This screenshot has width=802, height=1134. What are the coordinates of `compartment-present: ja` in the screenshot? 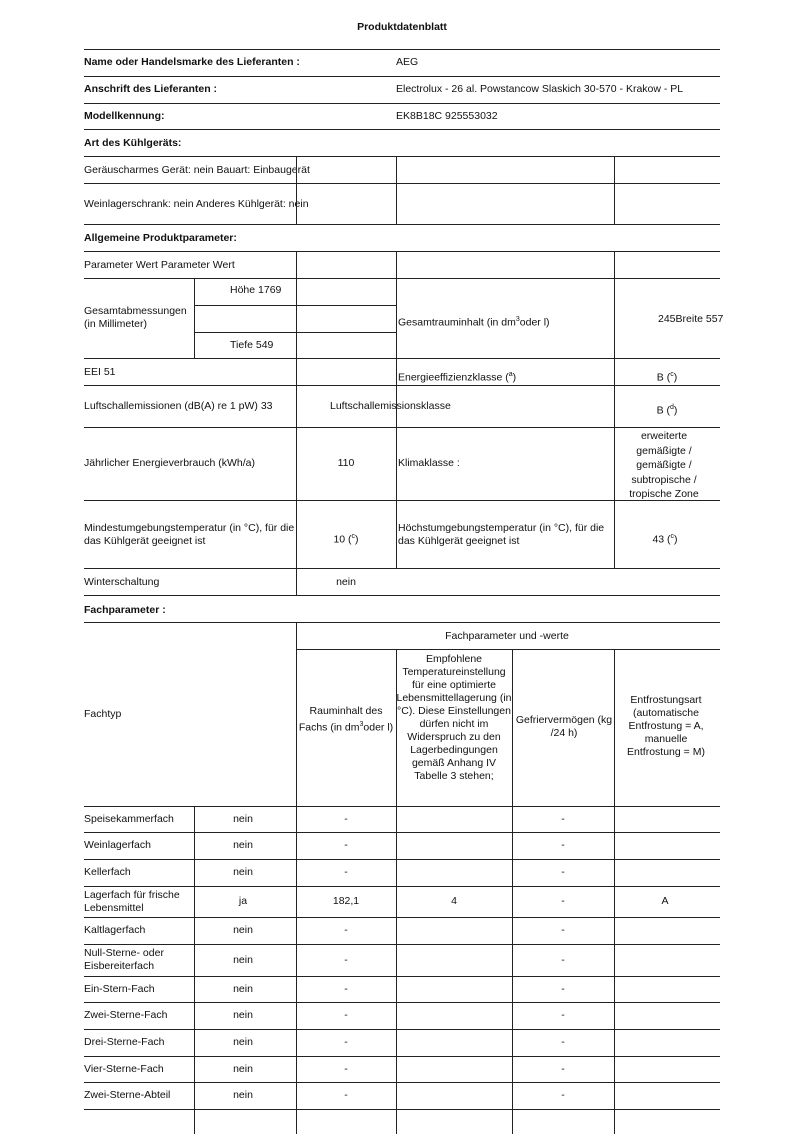 It's located at (243, 901).